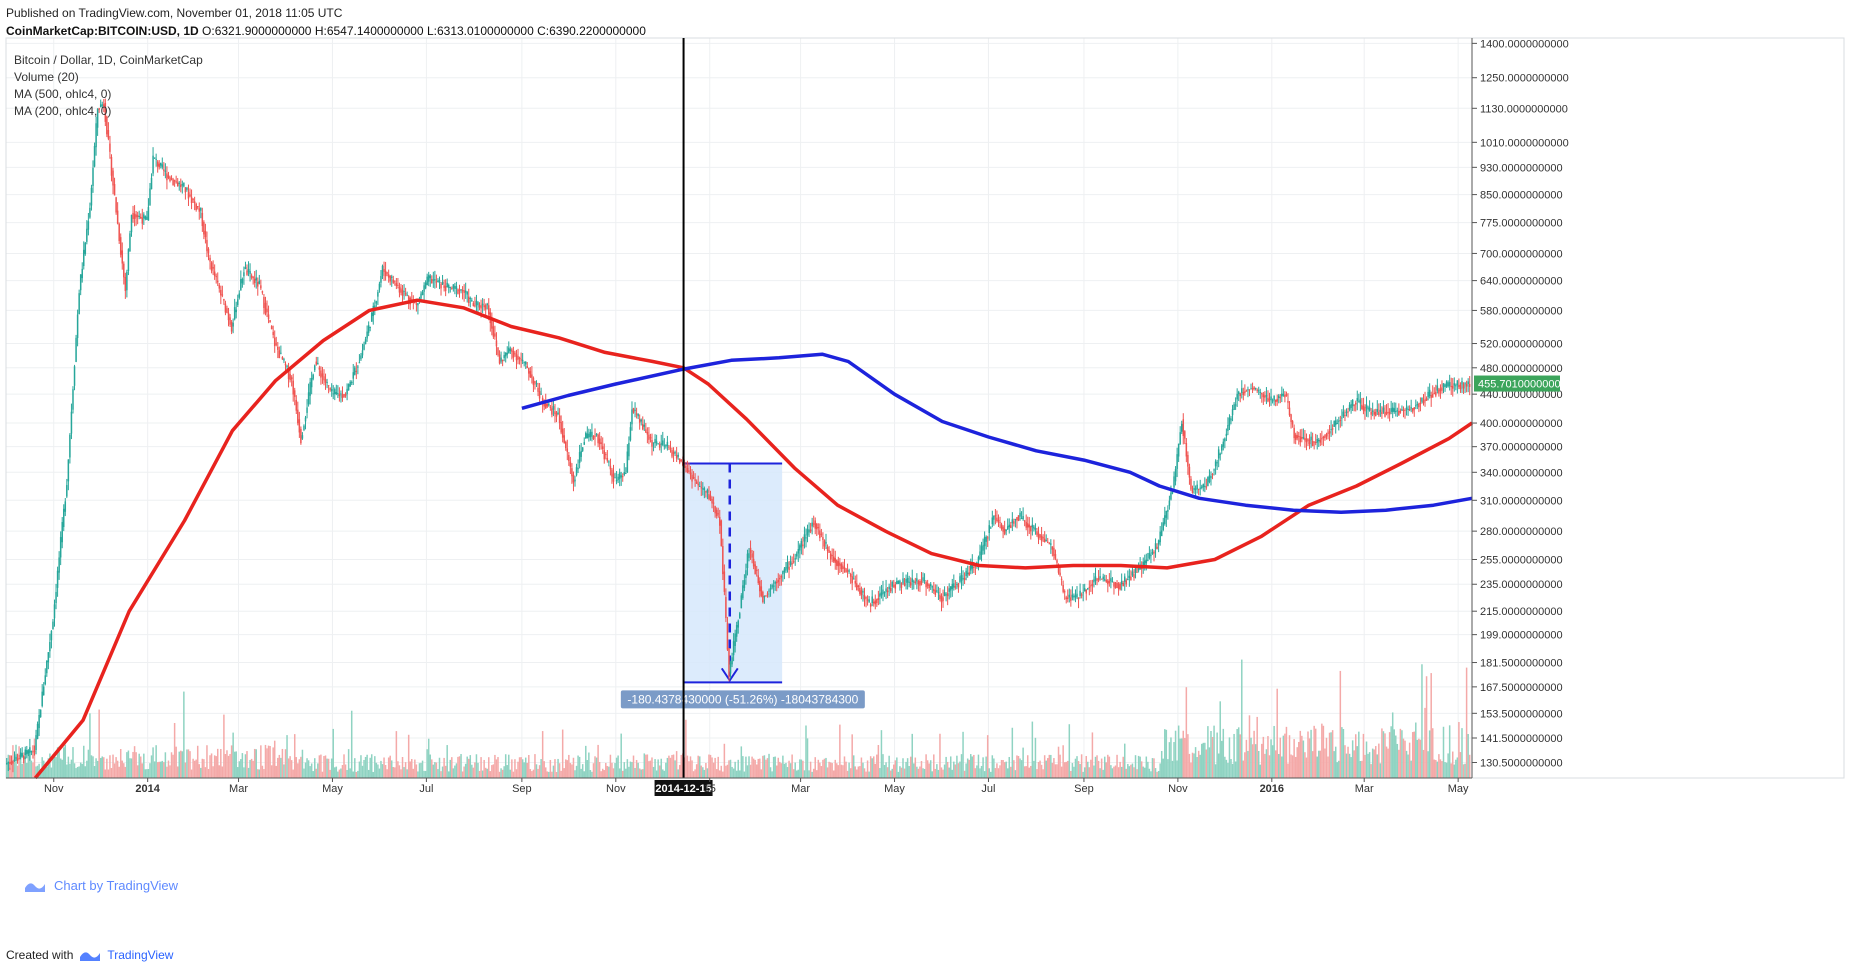  Describe the element at coordinates (332, 789) in the screenshot. I see `time-tick-label: May` at that location.